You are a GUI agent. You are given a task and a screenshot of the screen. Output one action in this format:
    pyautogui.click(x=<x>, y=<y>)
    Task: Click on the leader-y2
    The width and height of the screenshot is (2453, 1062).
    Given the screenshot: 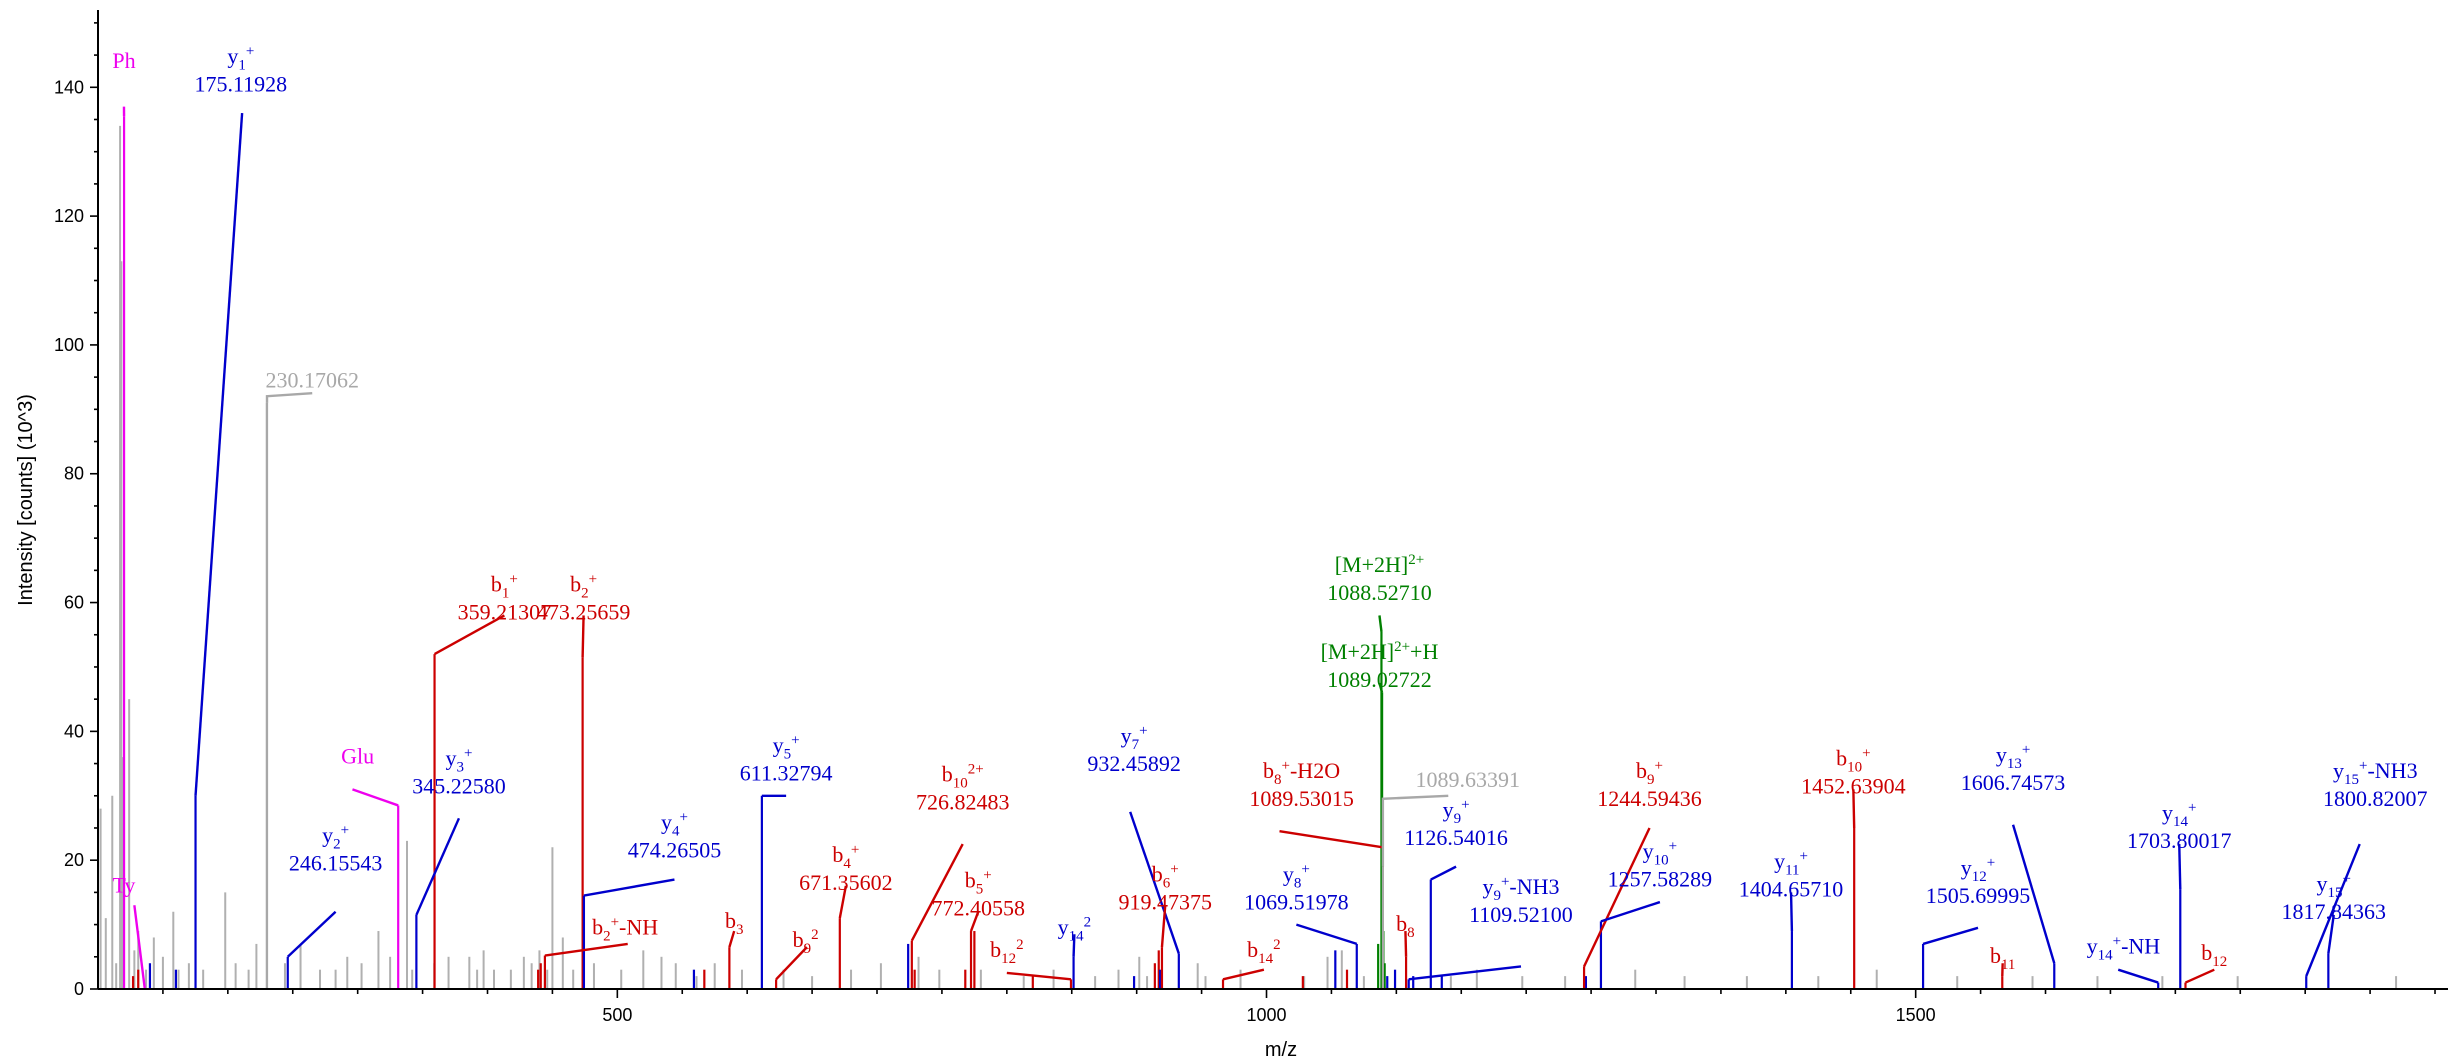 What is the action you would take?
    pyautogui.click(x=311, y=934)
    